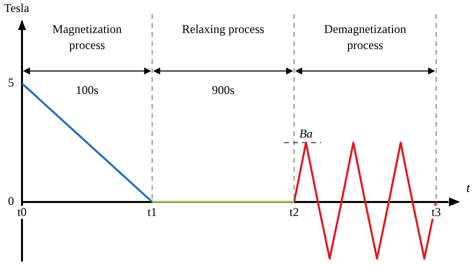 Image resolution: width=474 pixels, height=265 pixels. What do you see at coordinates (87, 37) in the screenshot?
I see `annotation: Magnetization process` at bounding box center [87, 37].